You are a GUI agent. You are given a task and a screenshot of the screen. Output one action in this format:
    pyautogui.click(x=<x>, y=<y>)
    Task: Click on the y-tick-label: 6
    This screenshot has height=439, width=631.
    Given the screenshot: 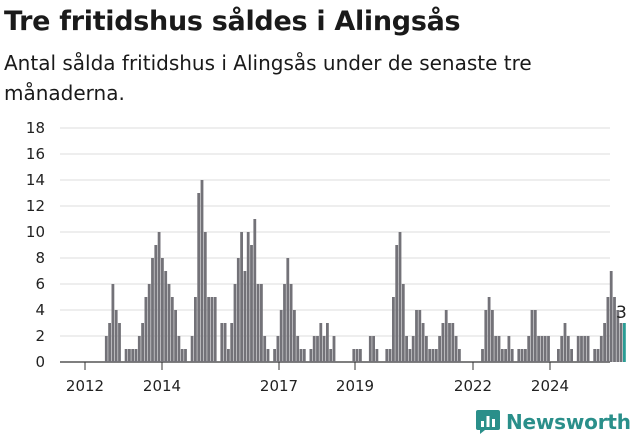 What is the action you would take?
    pyautogui.click(x=40, y=284)
    